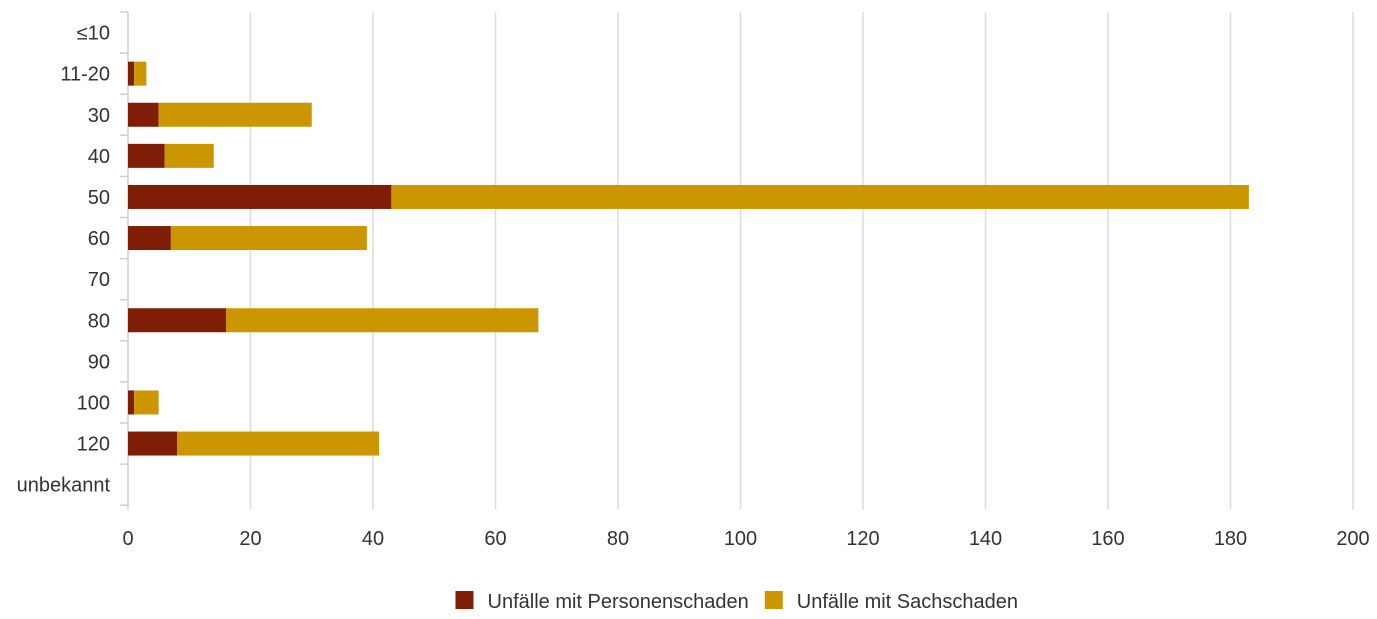  I want to click on x-tick-label-100: 100, so click(740, 539).